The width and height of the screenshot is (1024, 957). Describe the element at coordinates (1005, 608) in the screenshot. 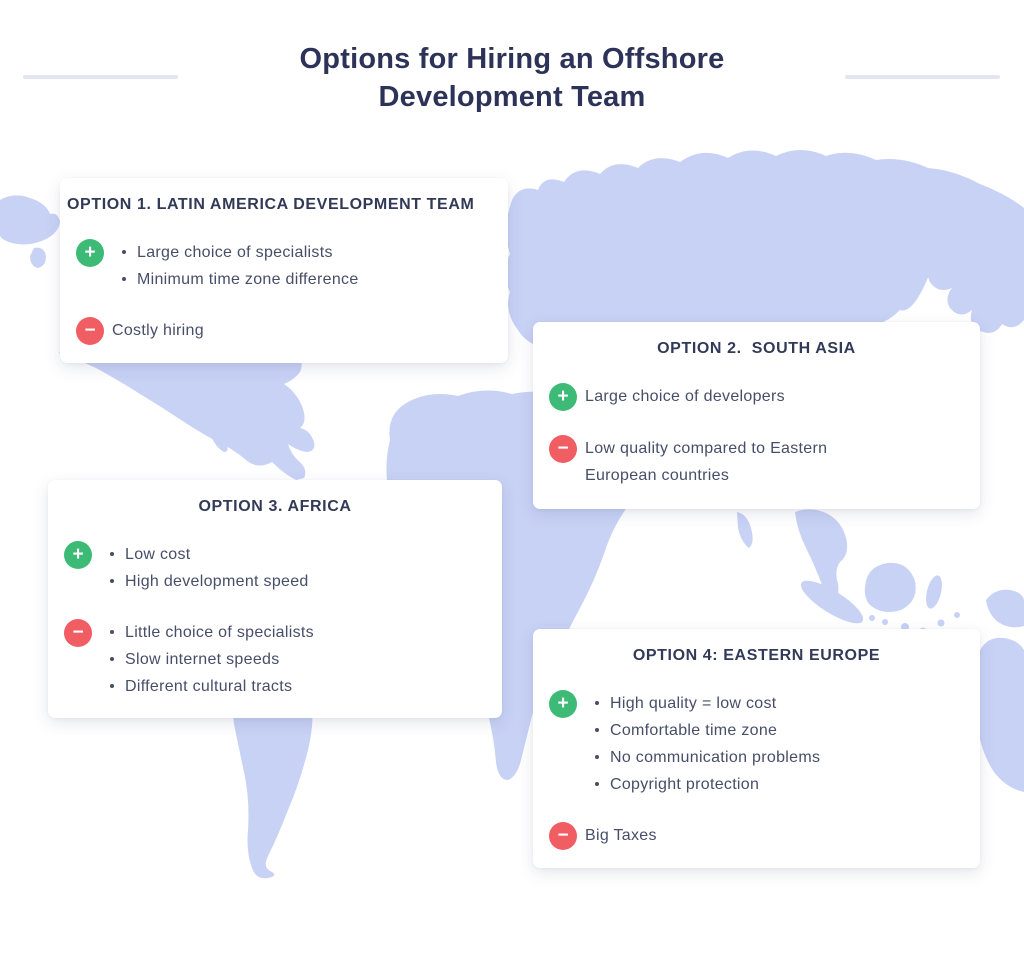

I see `map-new-guinea` at that location.